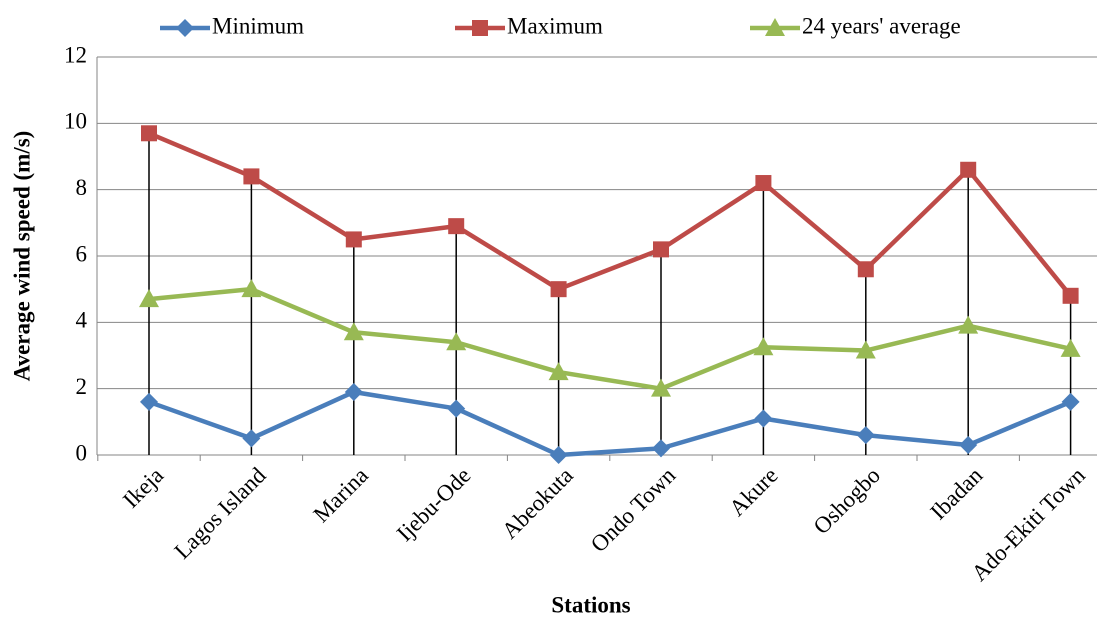 The width and height of the screenshot is (1112, 621). I want to click on y-tick-label: 6, so click(82, 253).